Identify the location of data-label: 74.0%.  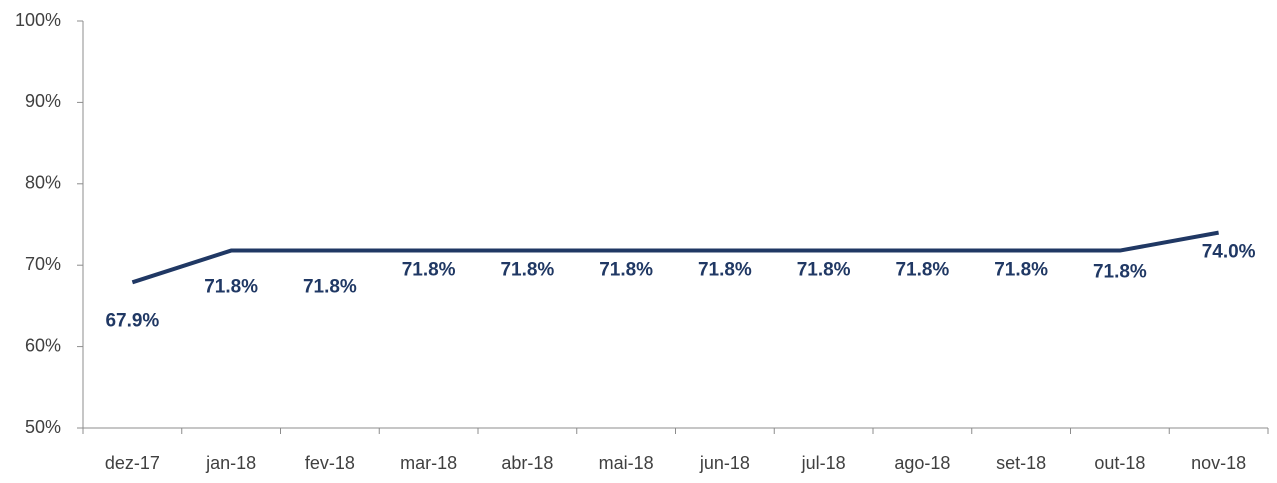
(1229, 252).